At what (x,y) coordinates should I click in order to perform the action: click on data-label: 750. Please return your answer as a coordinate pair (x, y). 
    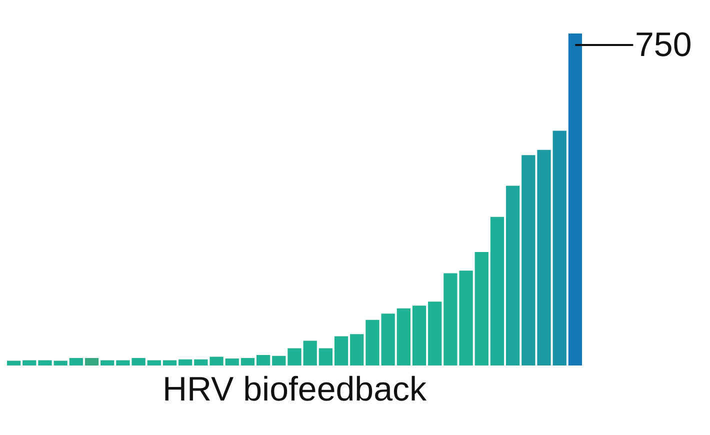
    Looking at the image, I should click on (663, 45).